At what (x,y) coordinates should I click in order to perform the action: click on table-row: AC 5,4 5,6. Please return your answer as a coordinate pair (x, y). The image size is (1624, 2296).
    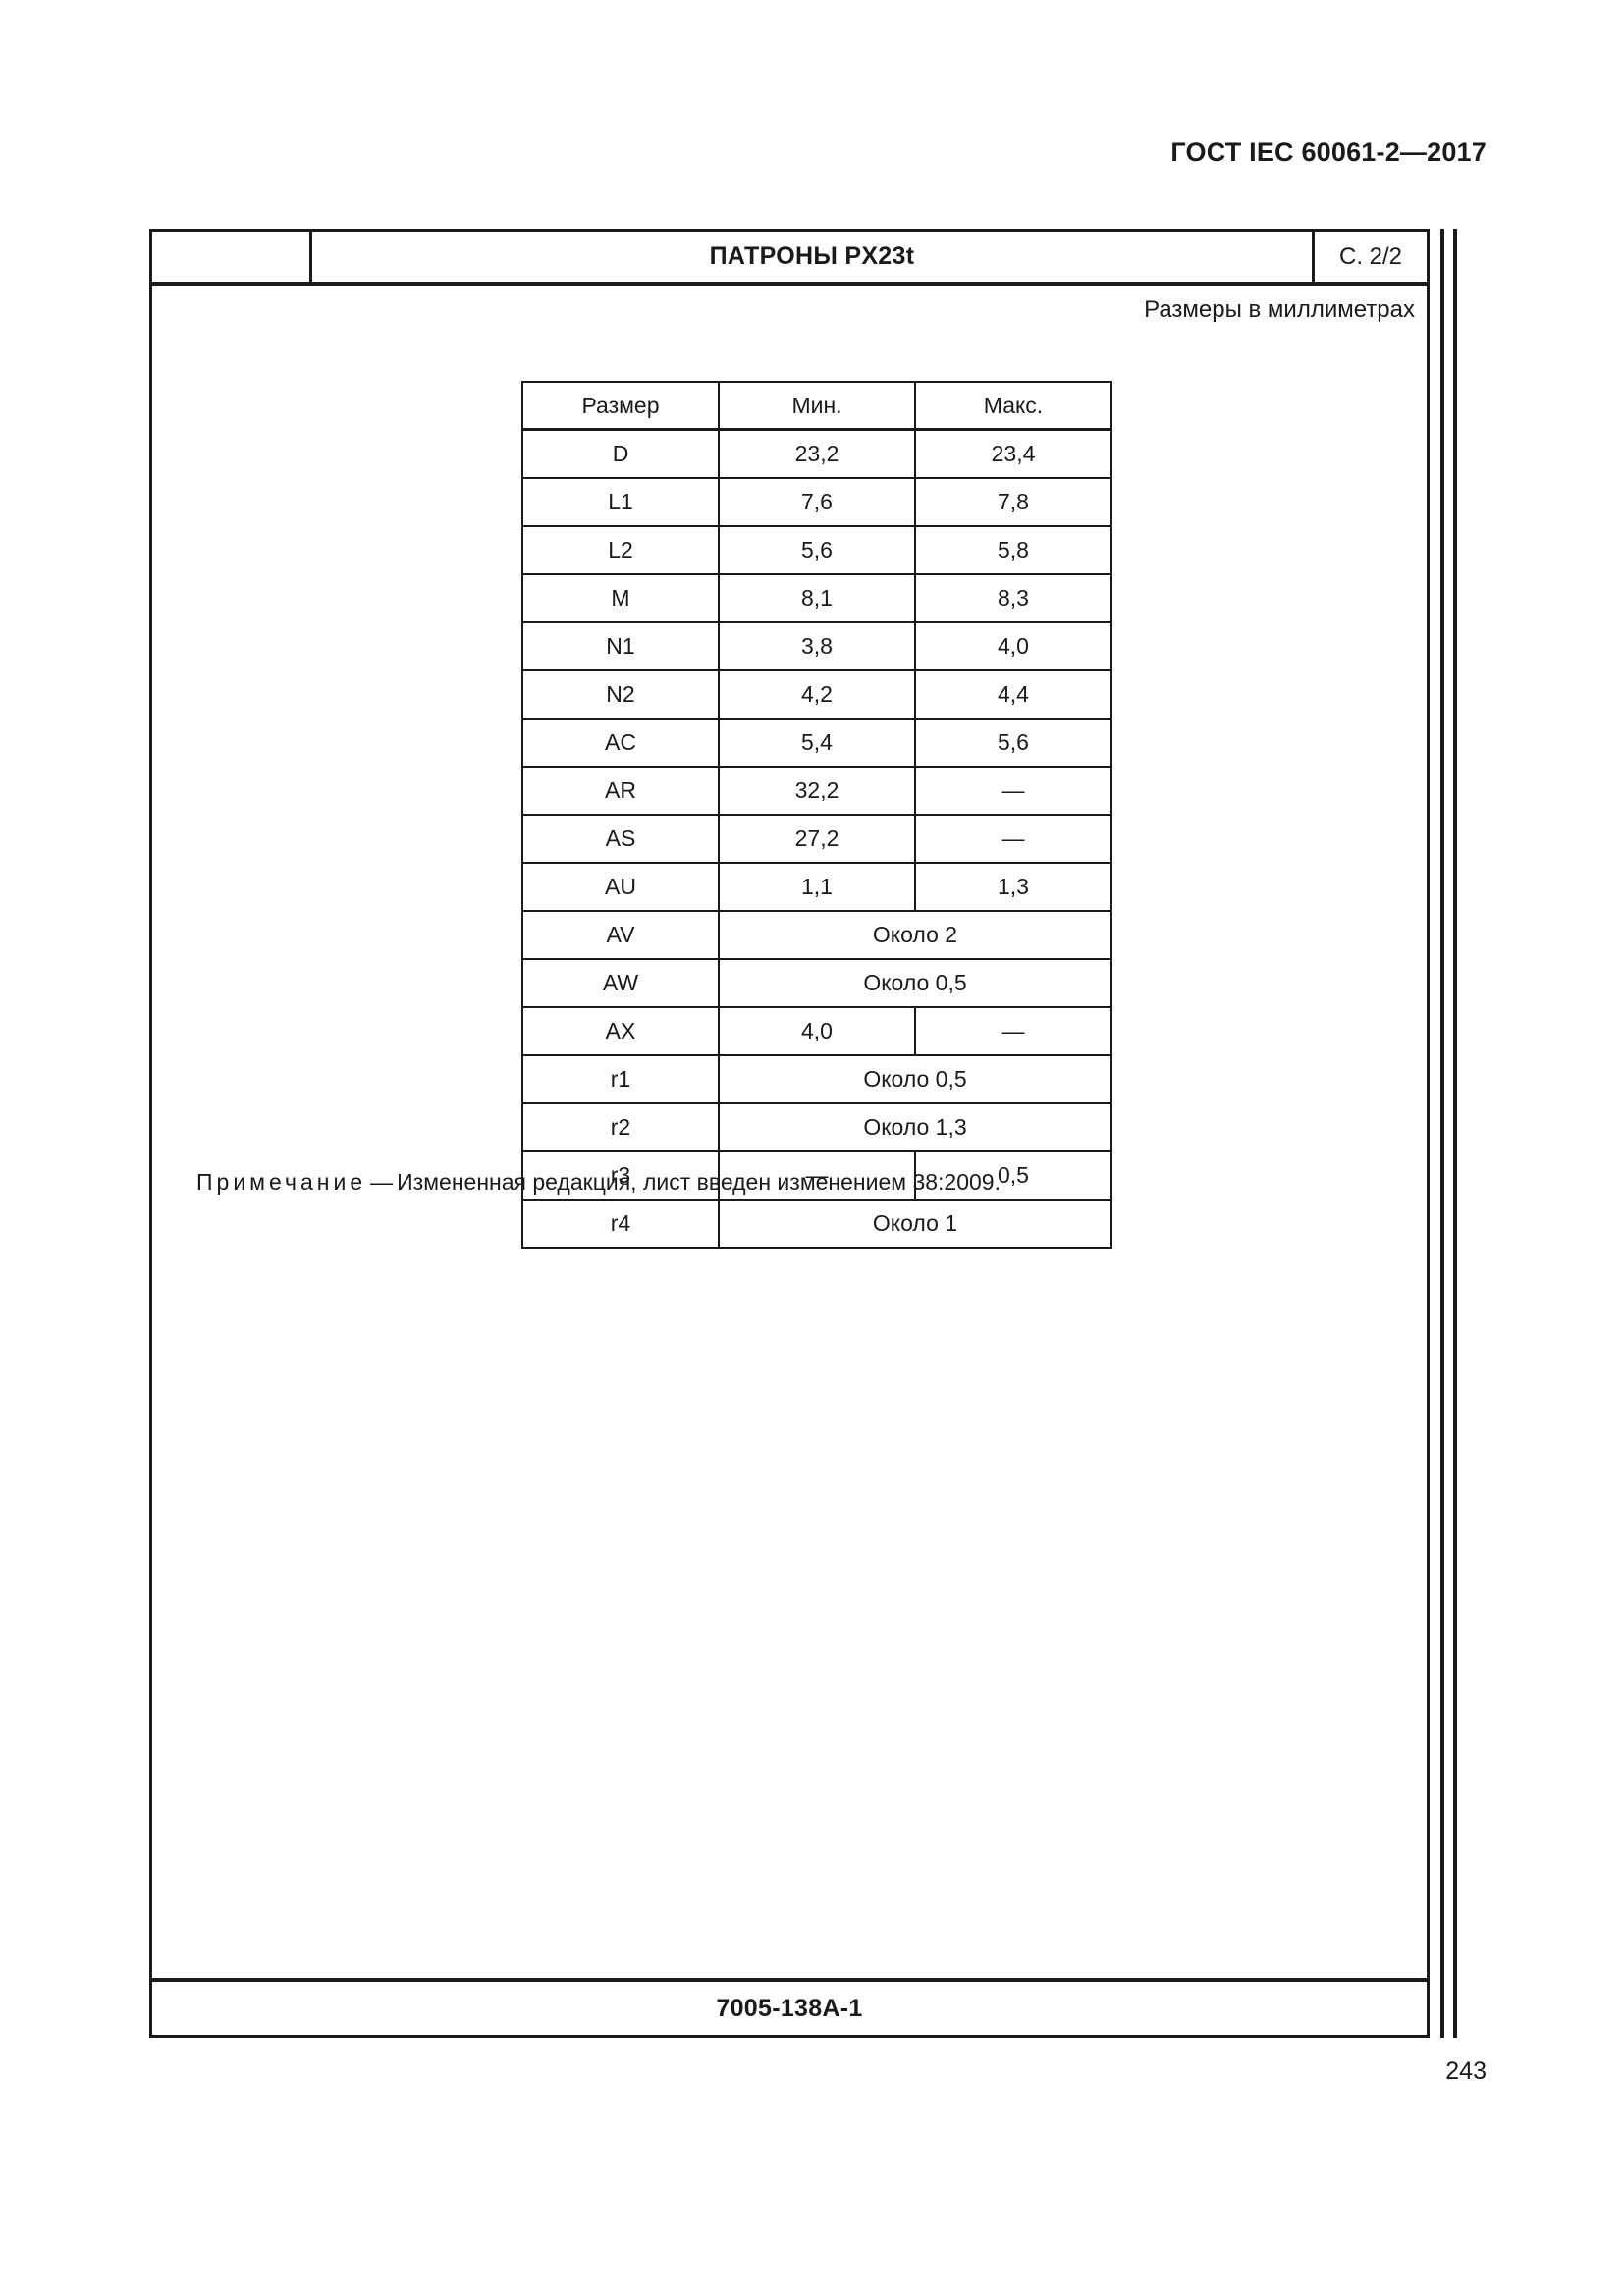
    Looking at the image, I should click on (816, 743).